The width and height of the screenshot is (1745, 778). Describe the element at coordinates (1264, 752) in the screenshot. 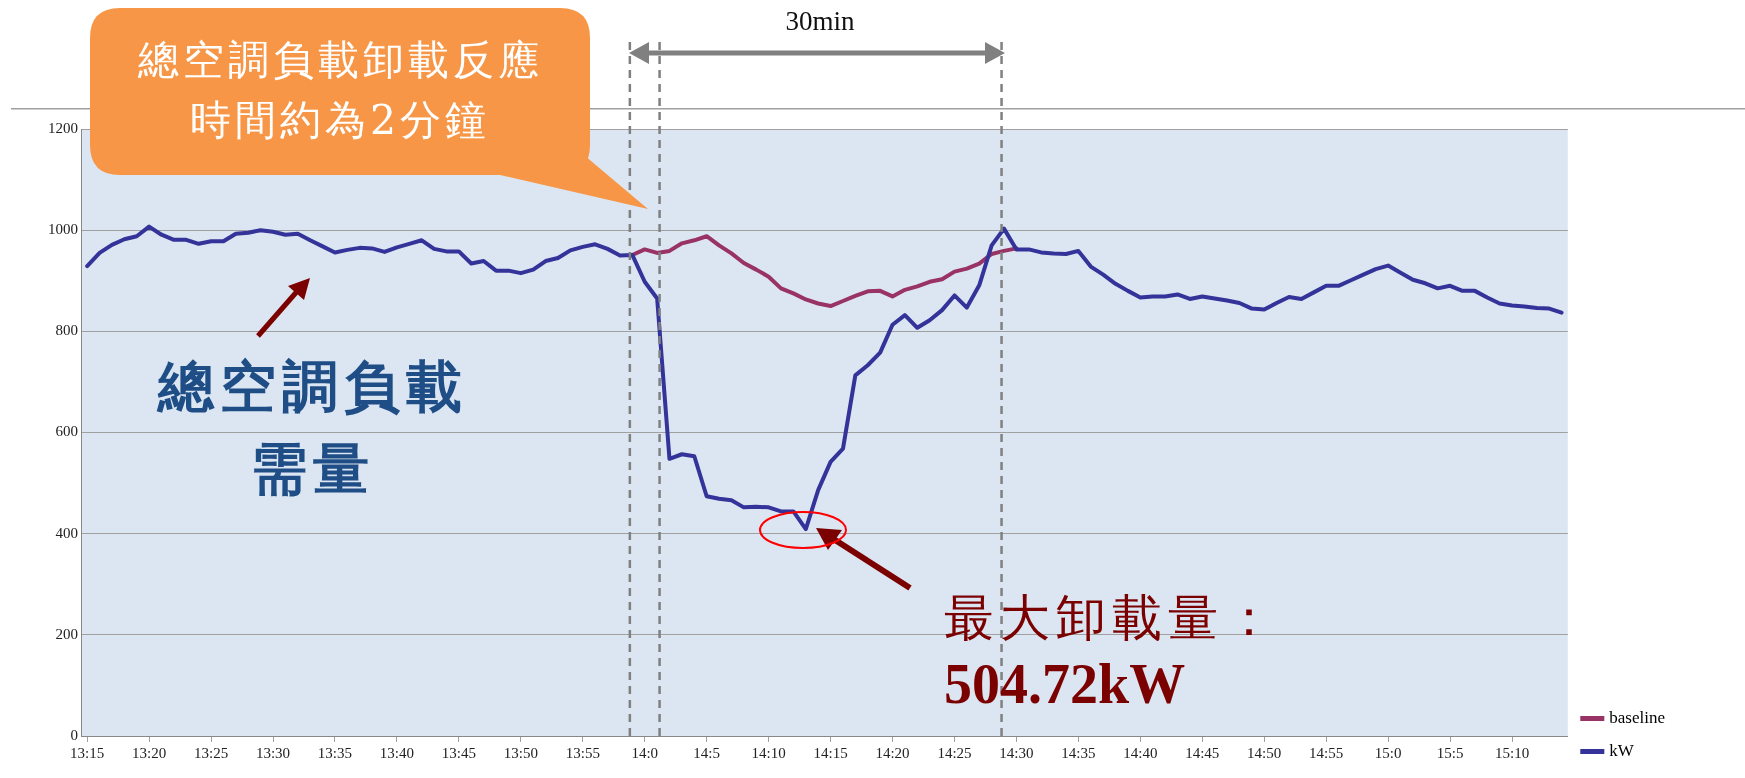

I see `x-tick-label: 14:50` at that location.